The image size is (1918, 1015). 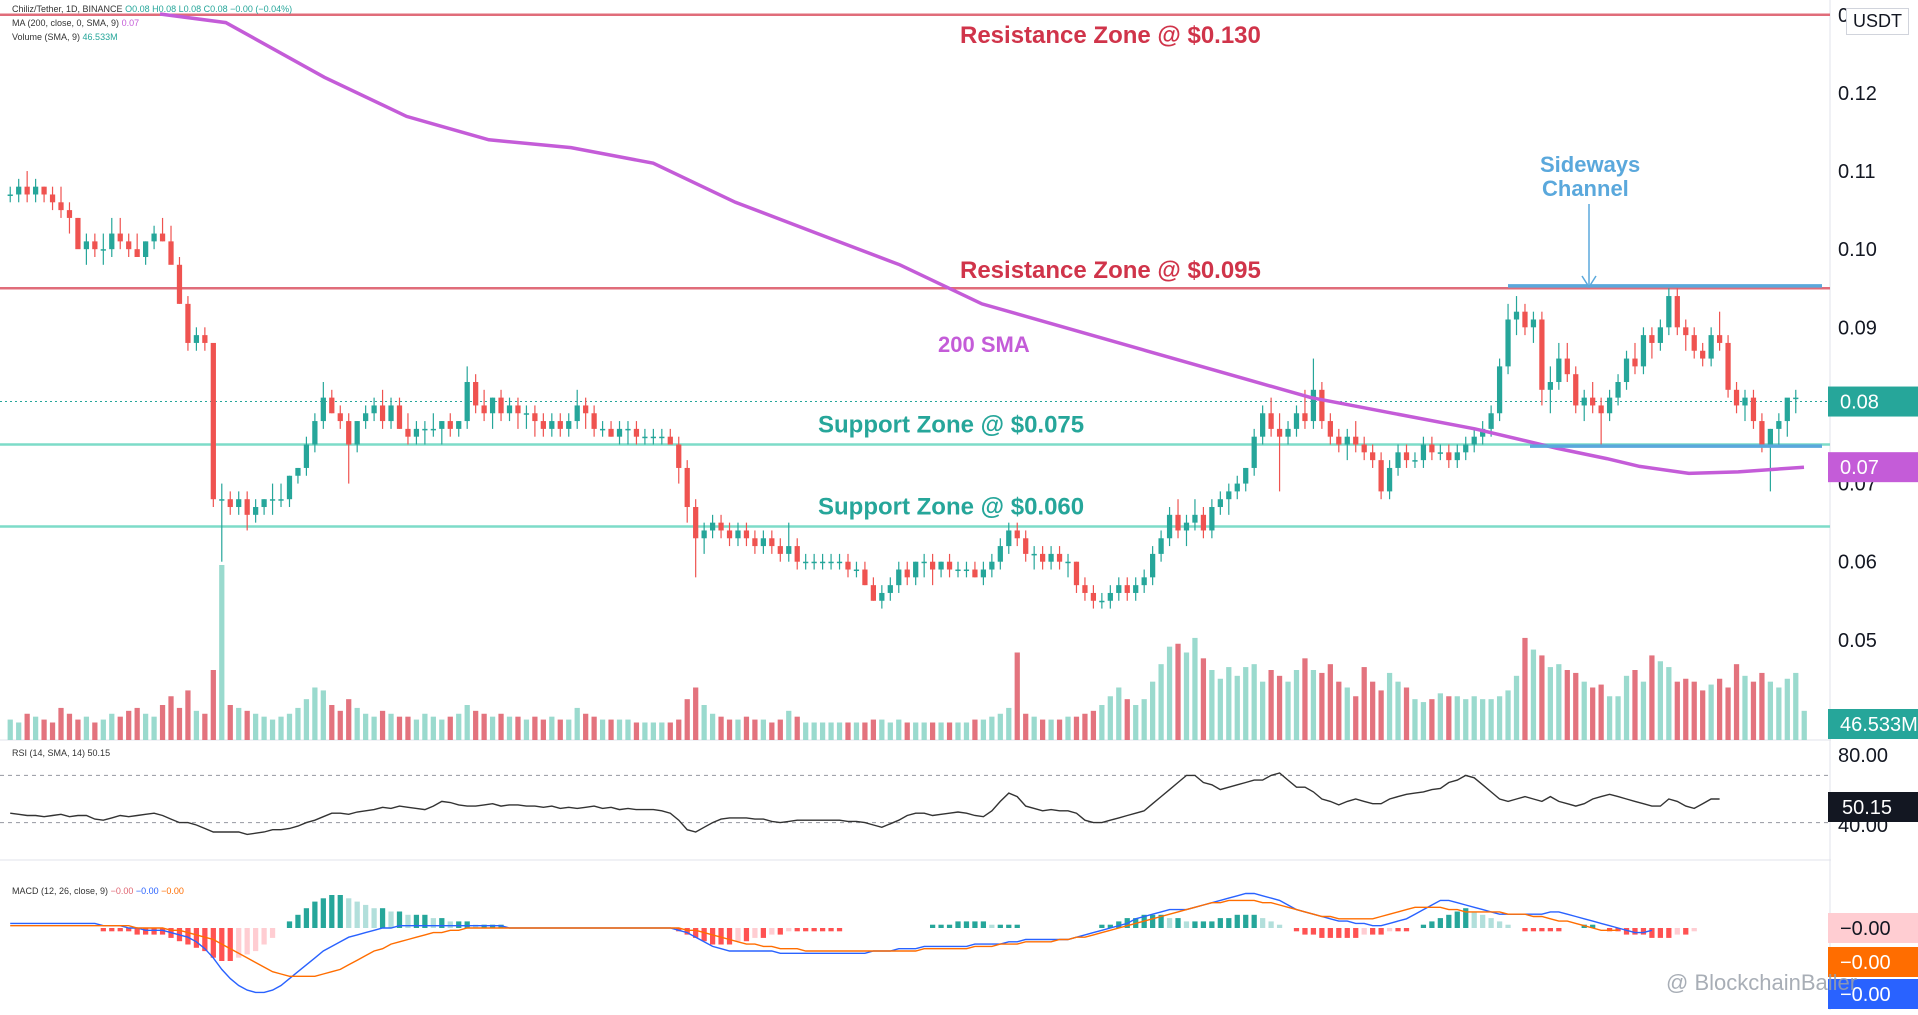 I want to click on ma-value: 0.07, so click(x=130, y=23).